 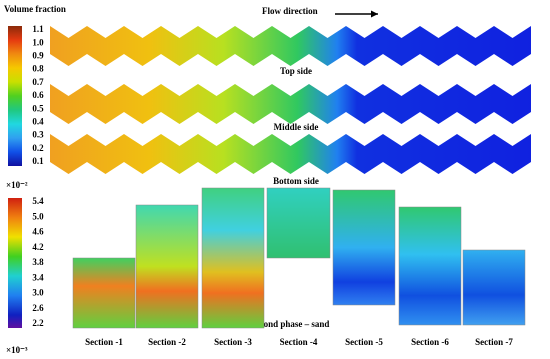 What do you see at coordinates (38, 82) in the screenshot?
I see `tick-label: 0.7` at bounding box center [38, 82].